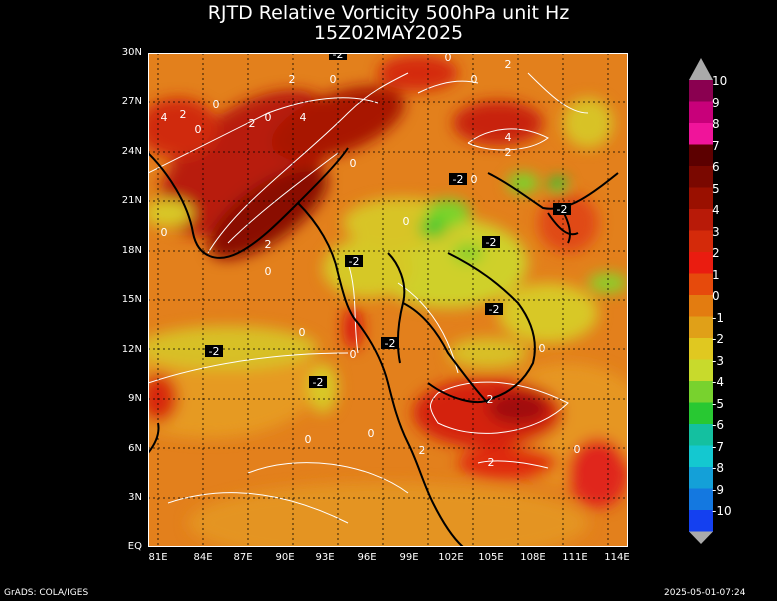 The image size is (777, 601). Describe the element at coordinates (722, 511) in the screenshot. I see `colorbar-level-label: -10` at that location.